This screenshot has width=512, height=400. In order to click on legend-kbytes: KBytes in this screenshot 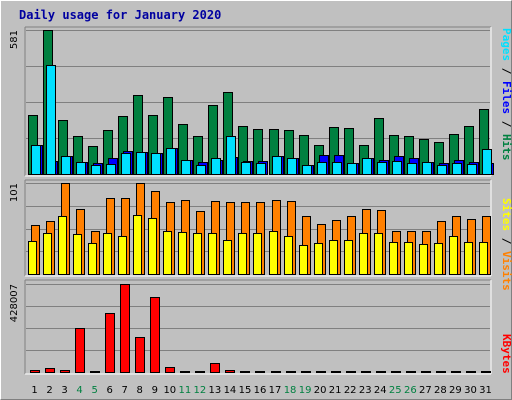, I will do `click(506, 354)`.